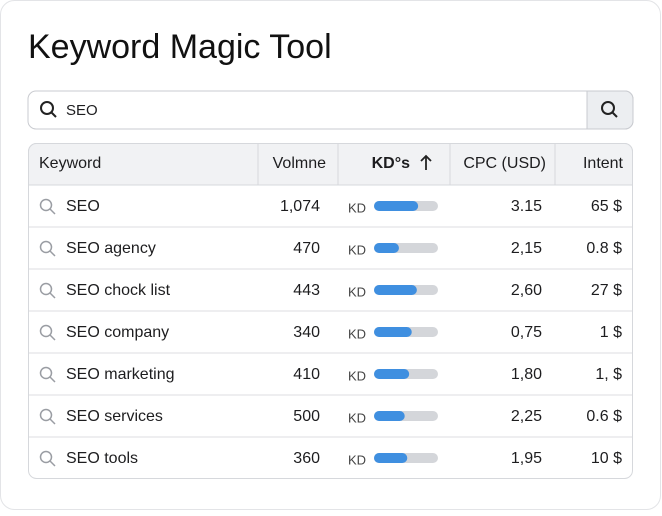 This screenshot has height=516, width=662. I want to click on keyword: SEO company, so click(117, 332).